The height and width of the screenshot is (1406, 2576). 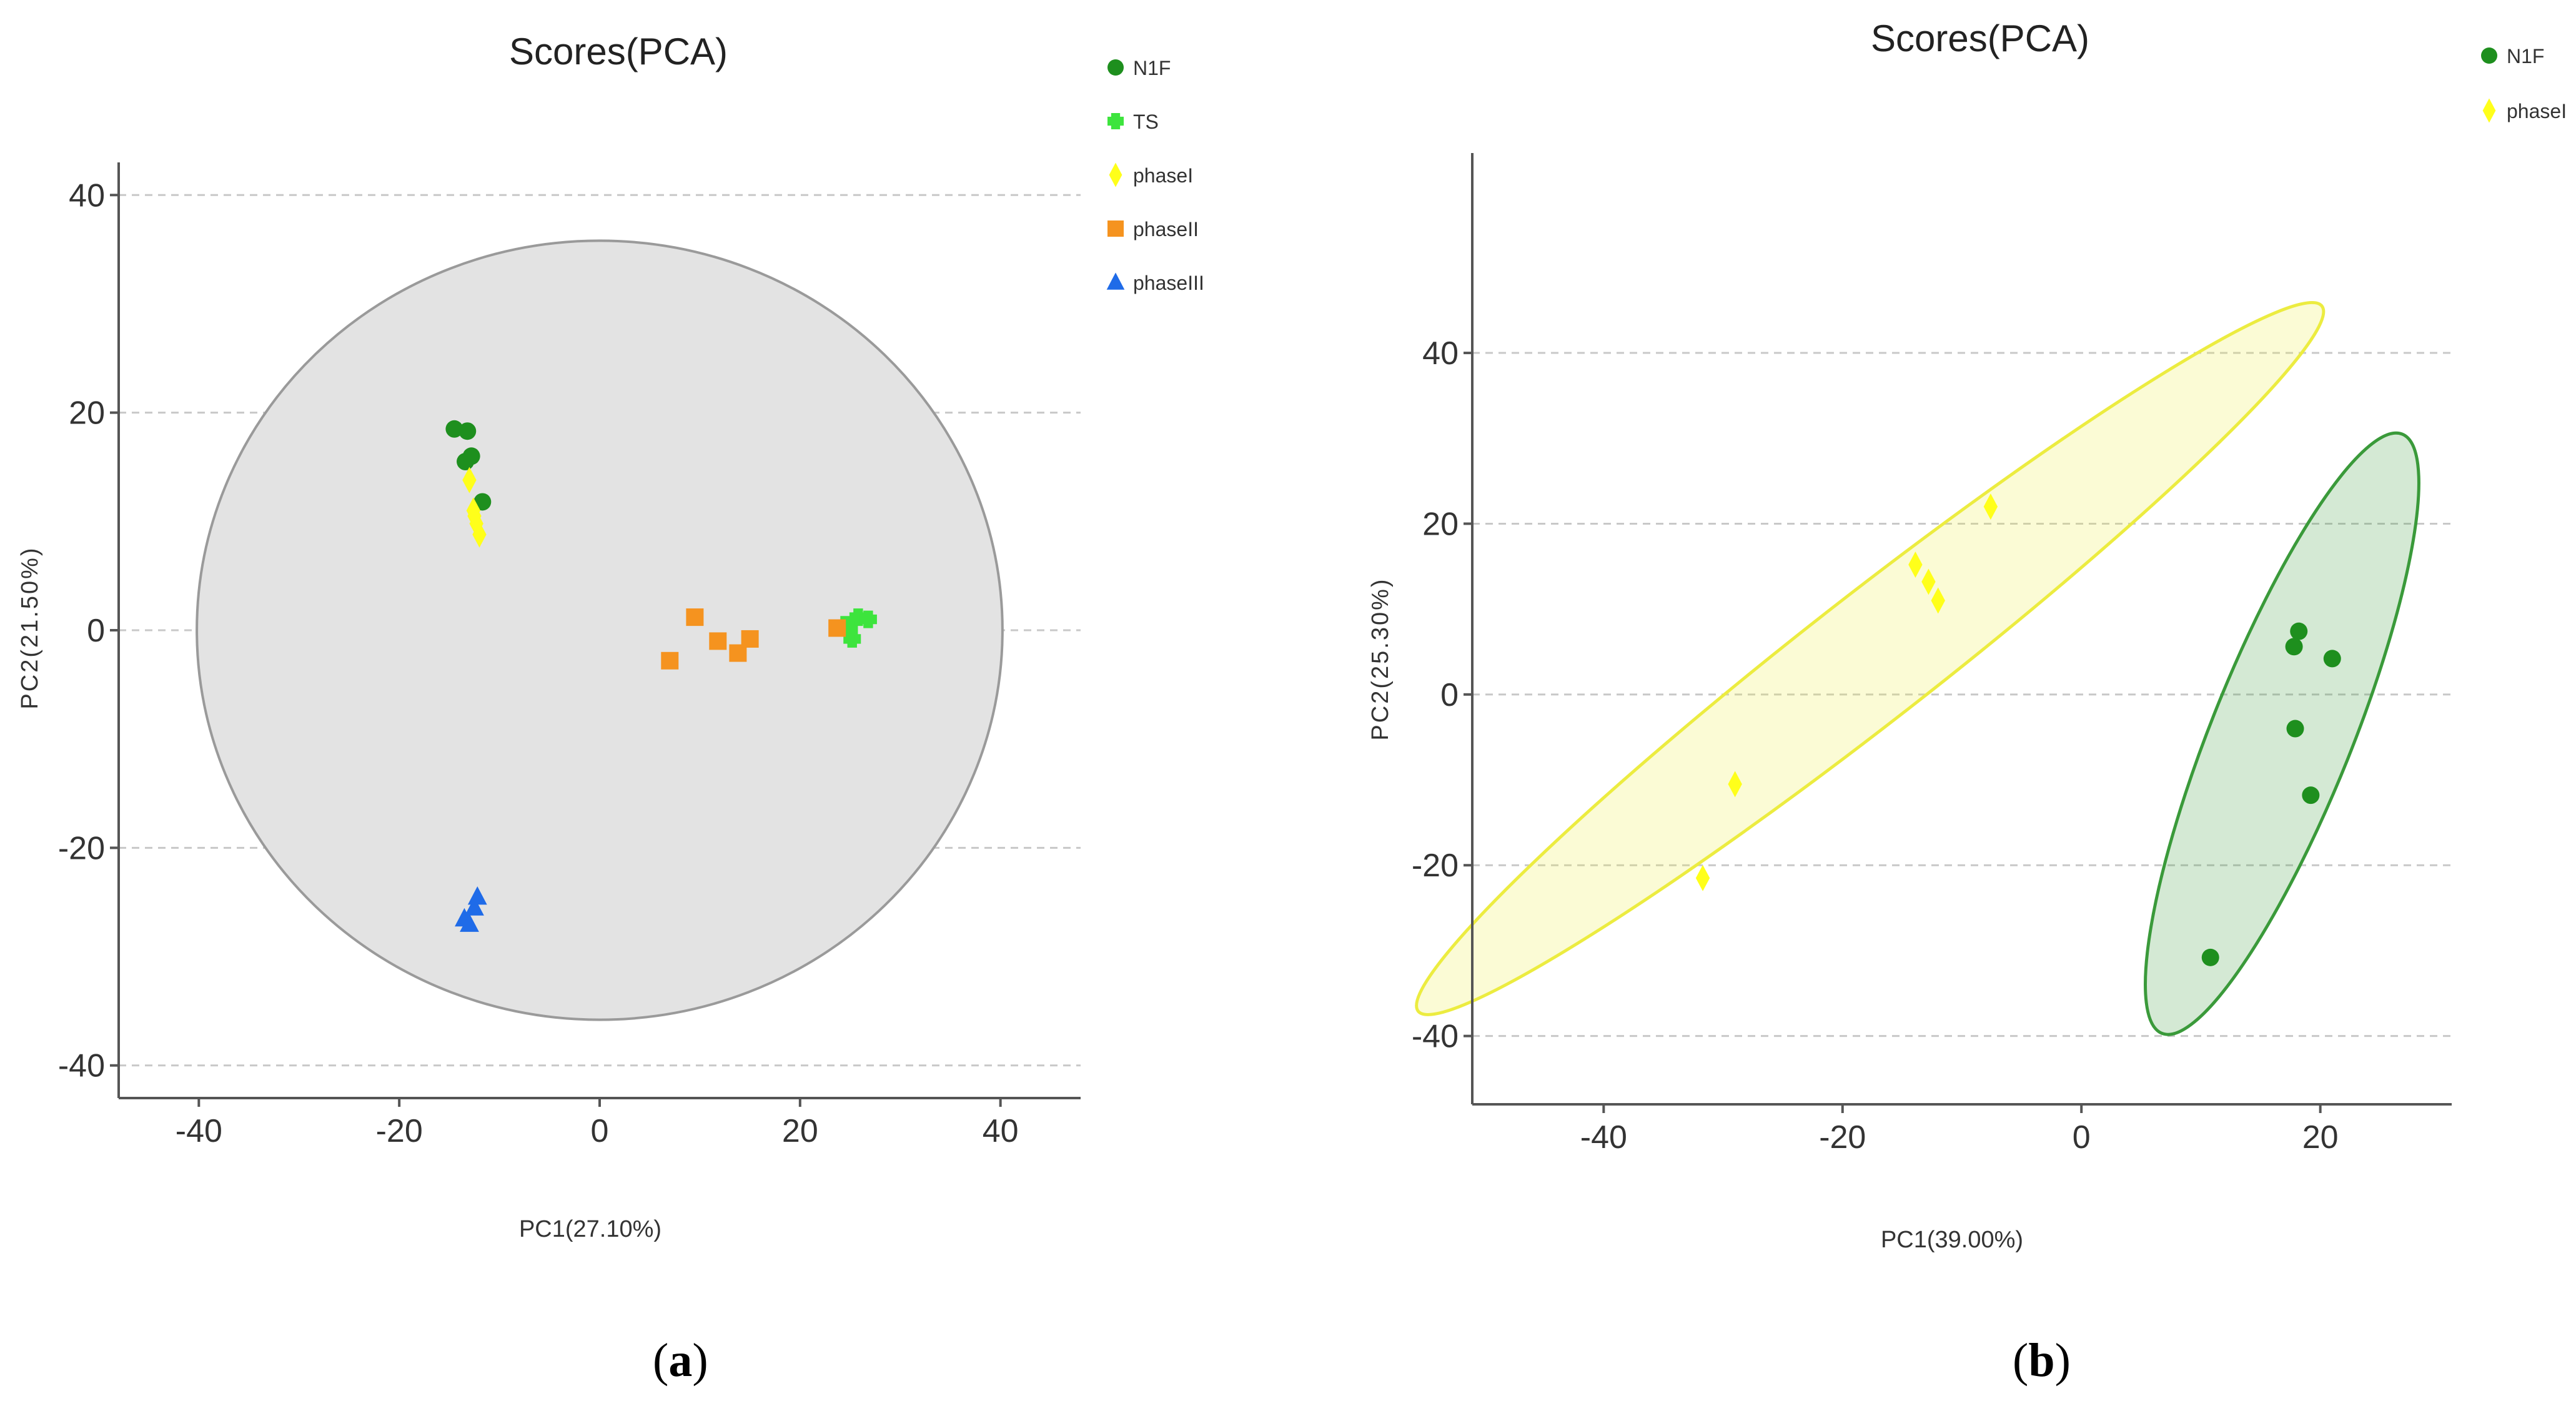 I want to click on chart-a-x-tick-label: 0, so click(x=600, y=1131).